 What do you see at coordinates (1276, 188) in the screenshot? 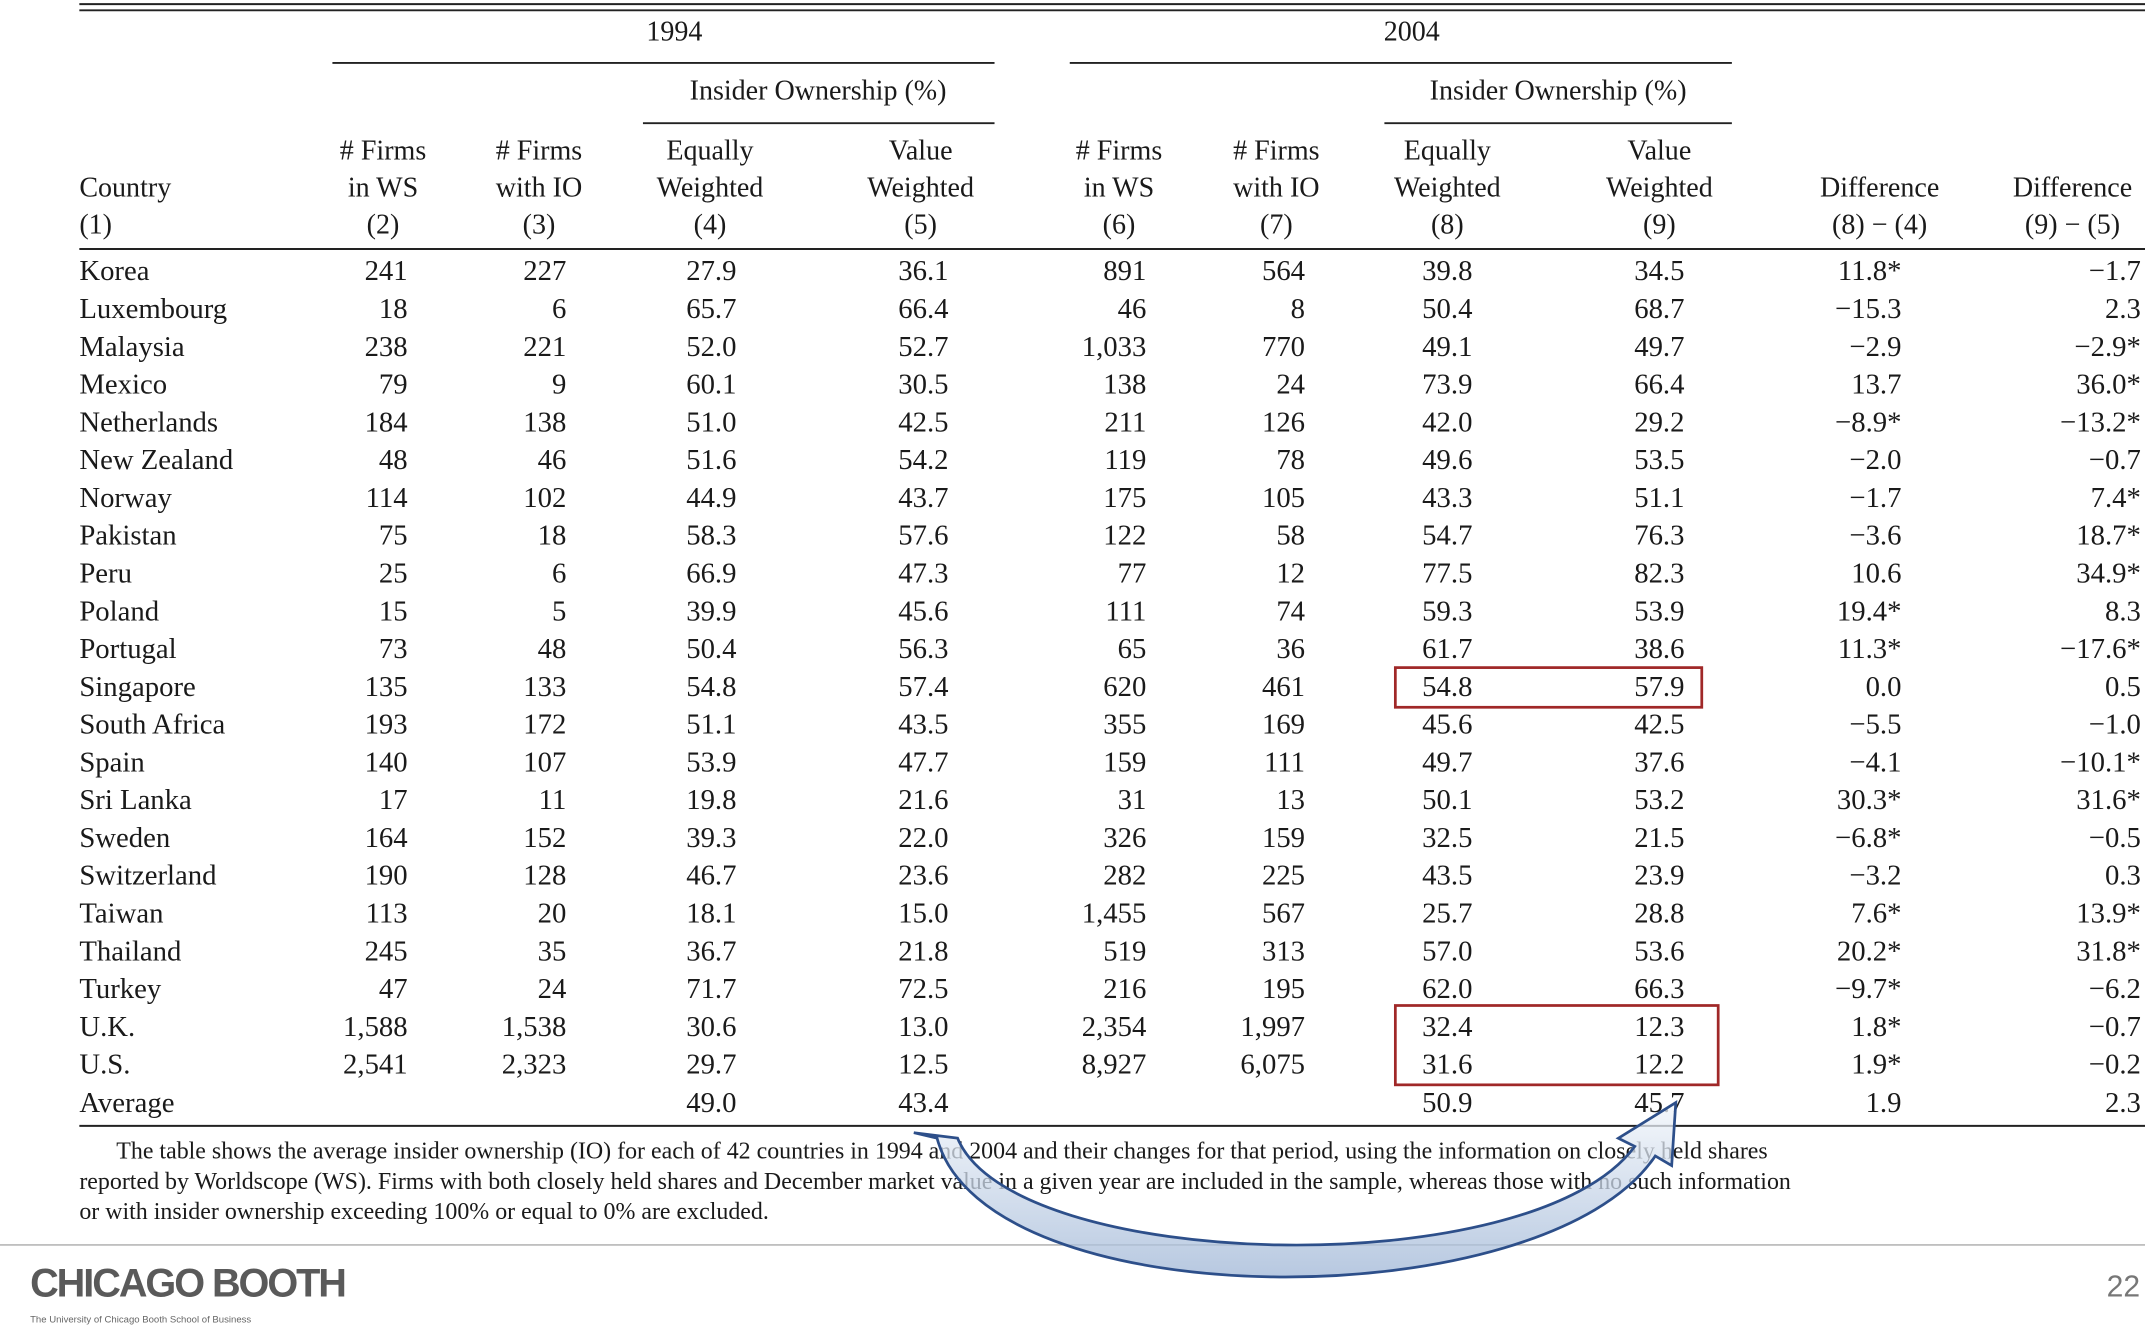
I see `column-header: with IO` at bounding box center [1276, 188].